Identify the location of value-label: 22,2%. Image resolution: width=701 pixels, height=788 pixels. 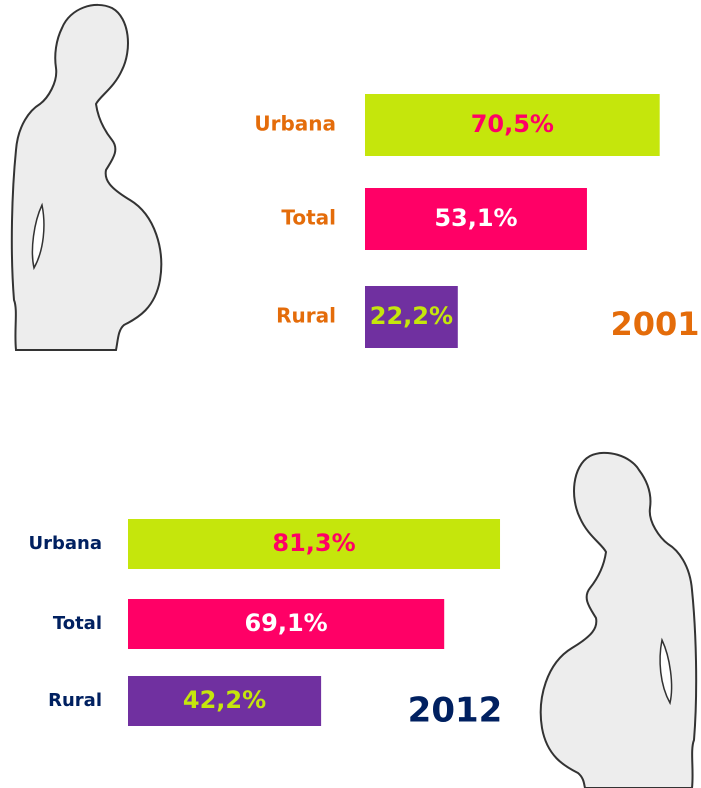
(411, 316).